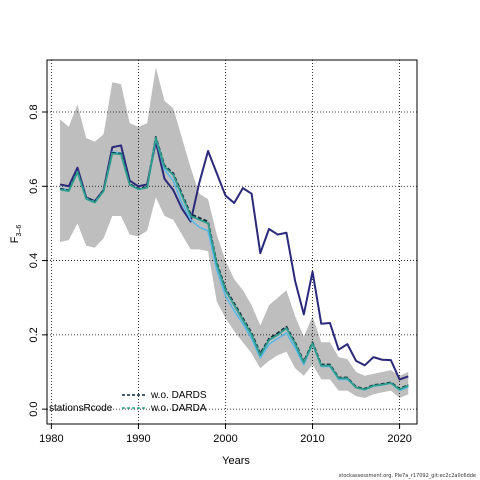  Describe the element at coordinates (399, 439) in the screenshot. I see `x-tick-label-2020: 2020` at that location.